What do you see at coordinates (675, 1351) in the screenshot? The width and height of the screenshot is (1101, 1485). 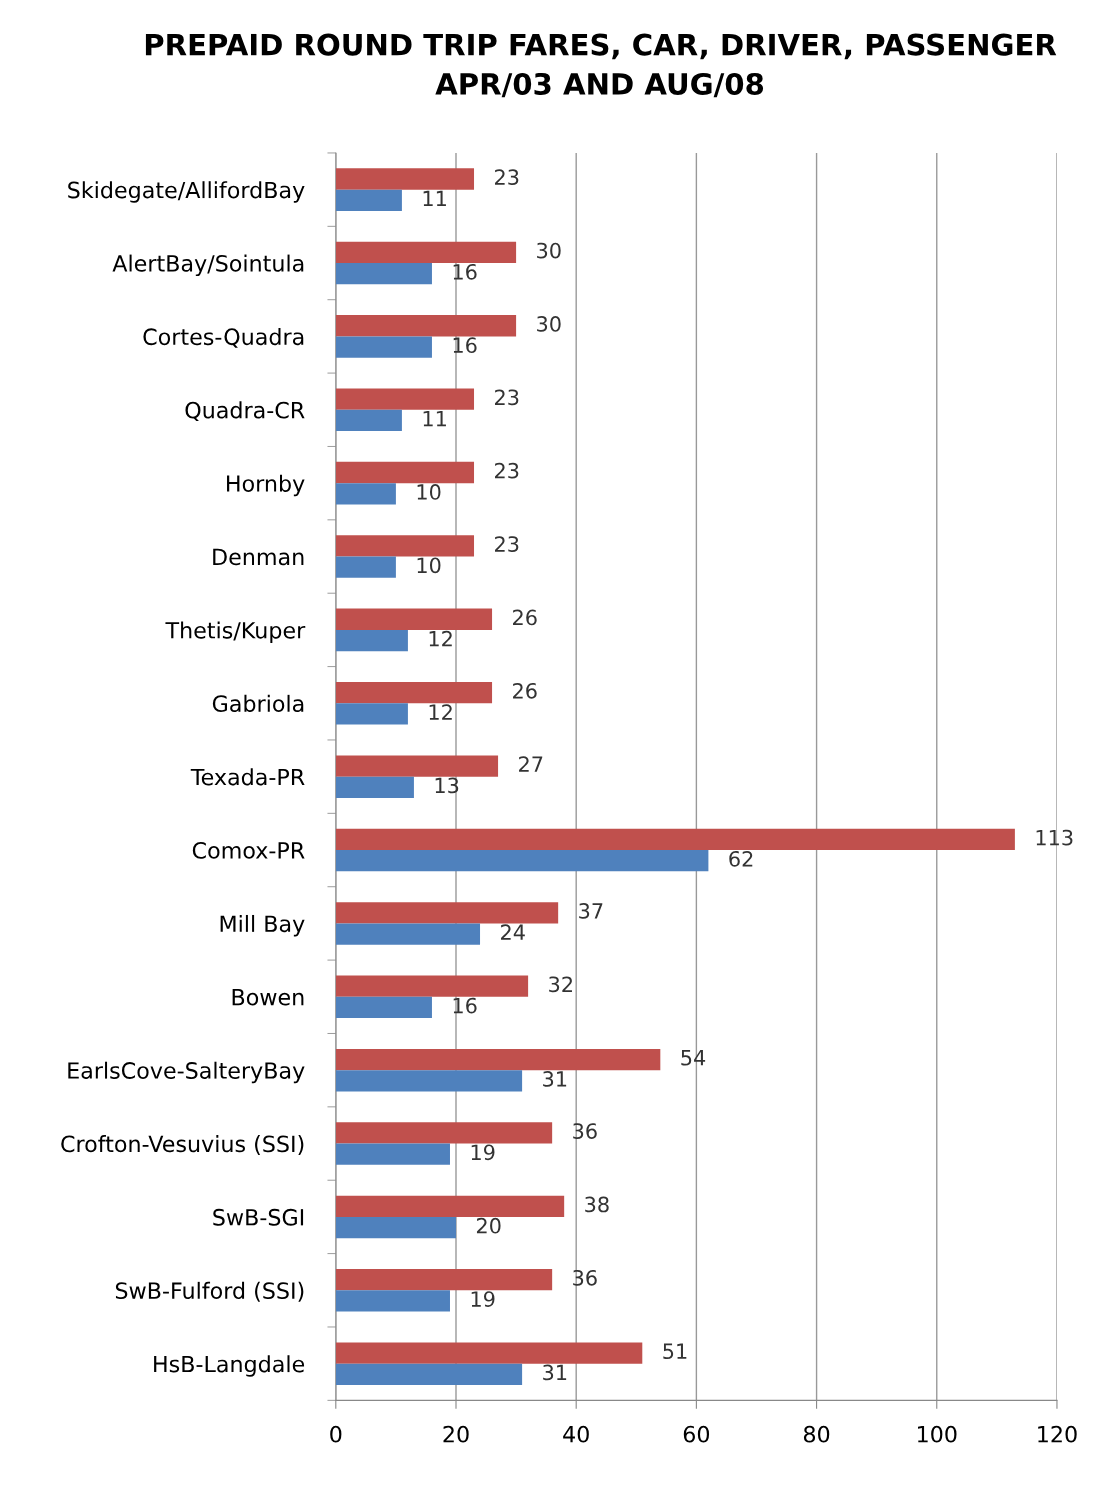 I see `data-label: 51` at bounding box center [675, 1351].